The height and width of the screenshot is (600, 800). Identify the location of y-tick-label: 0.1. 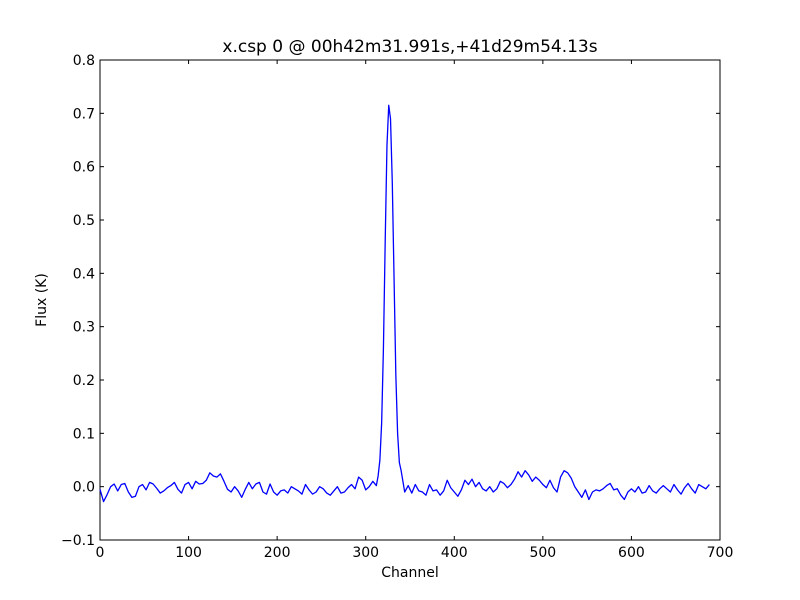
(84, 434).